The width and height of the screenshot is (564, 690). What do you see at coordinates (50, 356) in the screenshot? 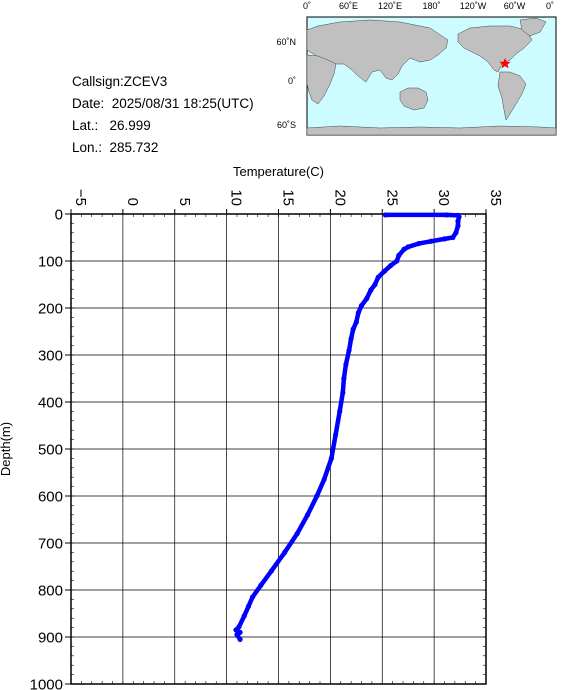
I see `y-tick-label: 300` at bounding box center [50, 356].